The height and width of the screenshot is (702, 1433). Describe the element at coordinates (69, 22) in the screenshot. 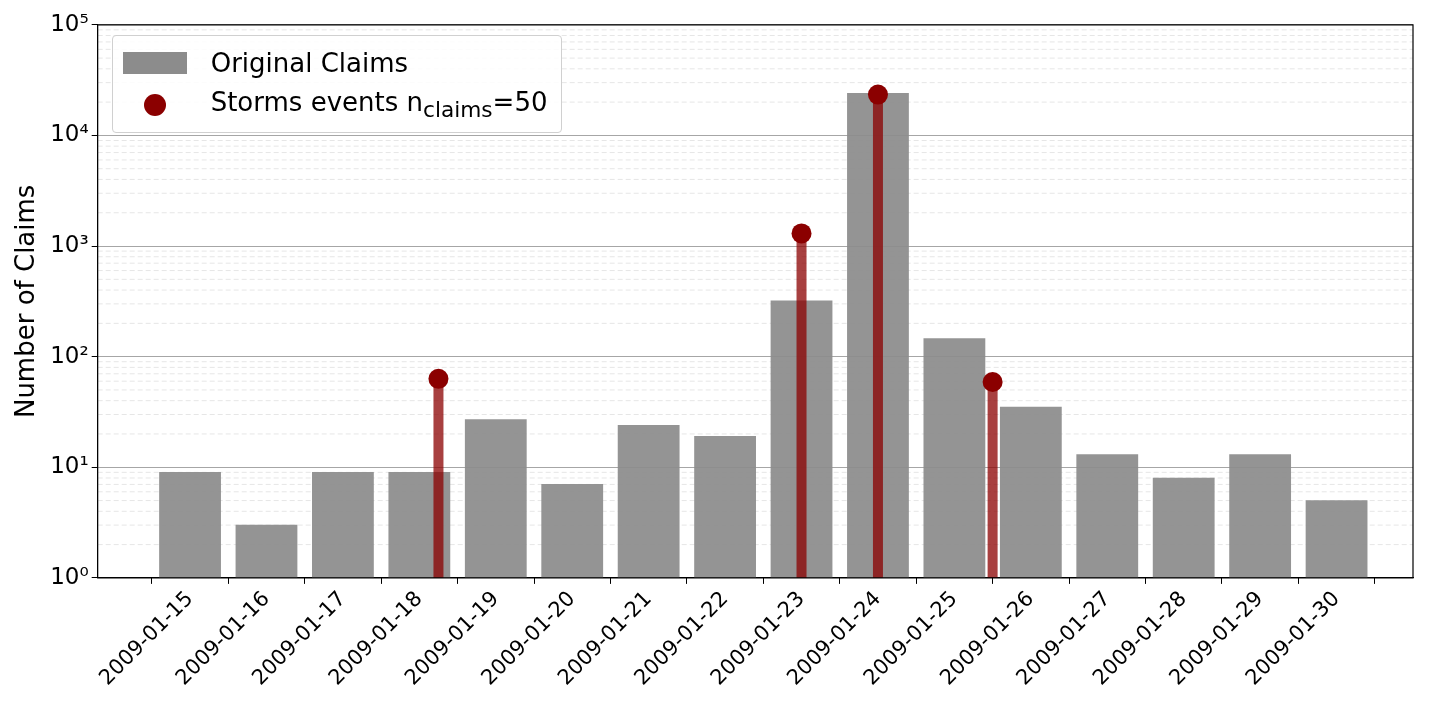

I see `y-tick-label: 10⁵` at that location.